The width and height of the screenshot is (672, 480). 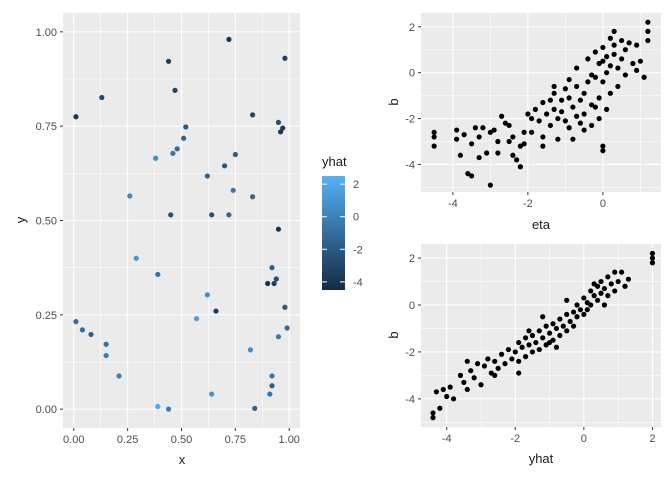 What do you see at coordinates (541, 224) in the screenshot?
I see `x-axis-title: eta` at bounding box center [541, 224].